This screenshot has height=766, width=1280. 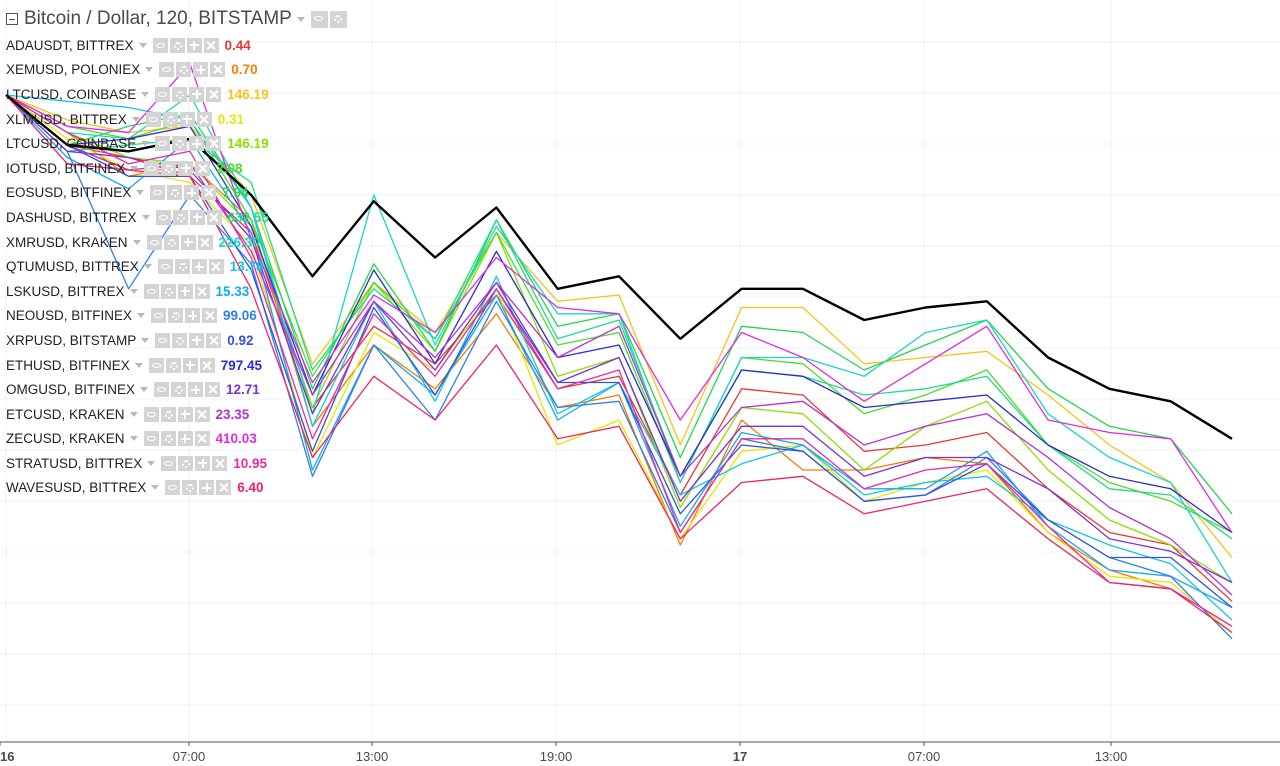 What do you see at coordinates (319, 19) in the screenshot?
I see `main-series-eye-icon` at bounding box center [319, 19].